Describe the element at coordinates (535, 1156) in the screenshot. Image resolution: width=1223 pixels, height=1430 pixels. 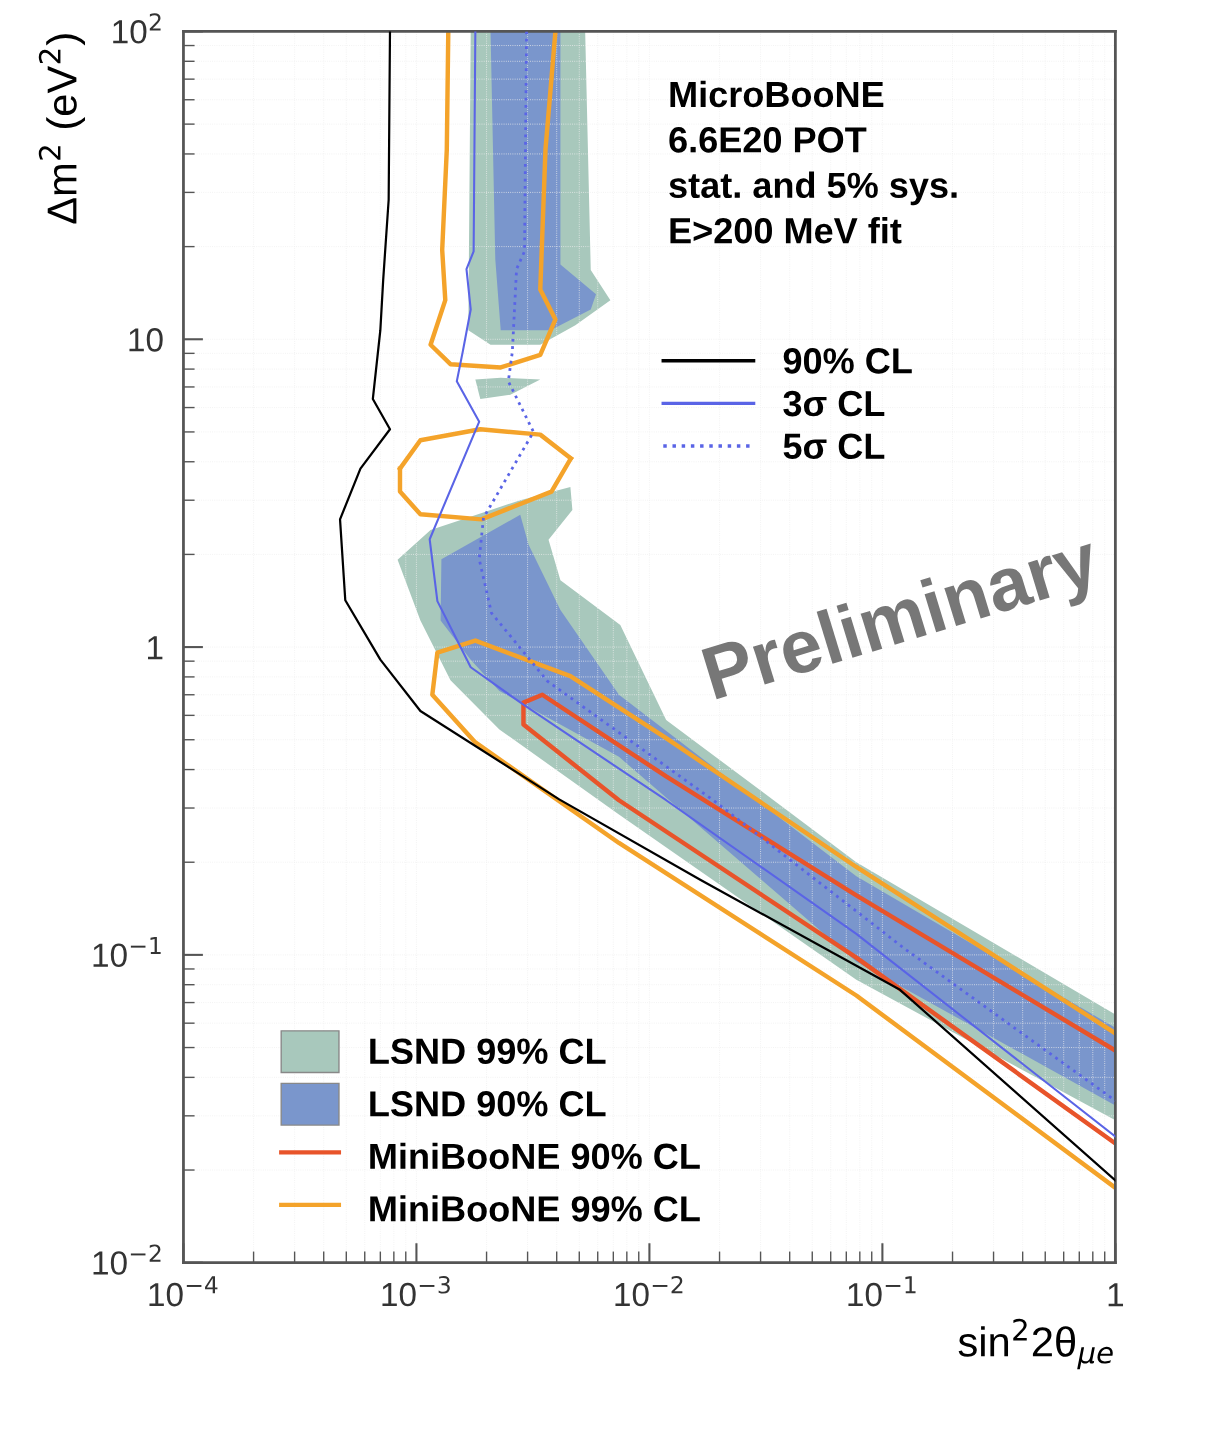
I see `legend-label: MiniBooNE 90% CL` at that location.